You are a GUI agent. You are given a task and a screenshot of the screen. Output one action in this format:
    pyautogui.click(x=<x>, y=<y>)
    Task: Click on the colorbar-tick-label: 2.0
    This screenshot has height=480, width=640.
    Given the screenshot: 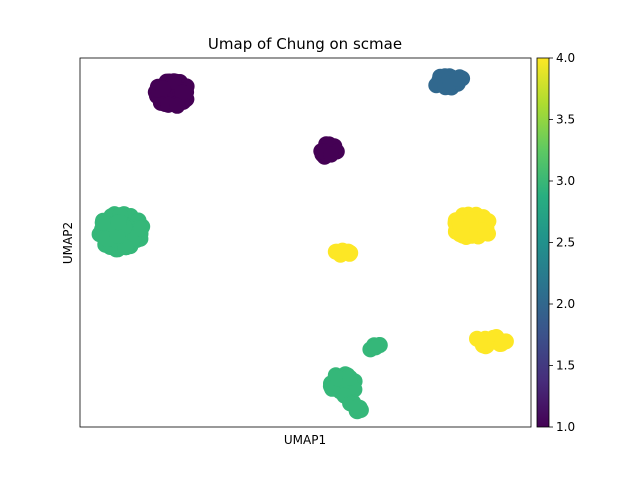 What is the action you would take?
    pyautogui.click(x=565, y=304)
    